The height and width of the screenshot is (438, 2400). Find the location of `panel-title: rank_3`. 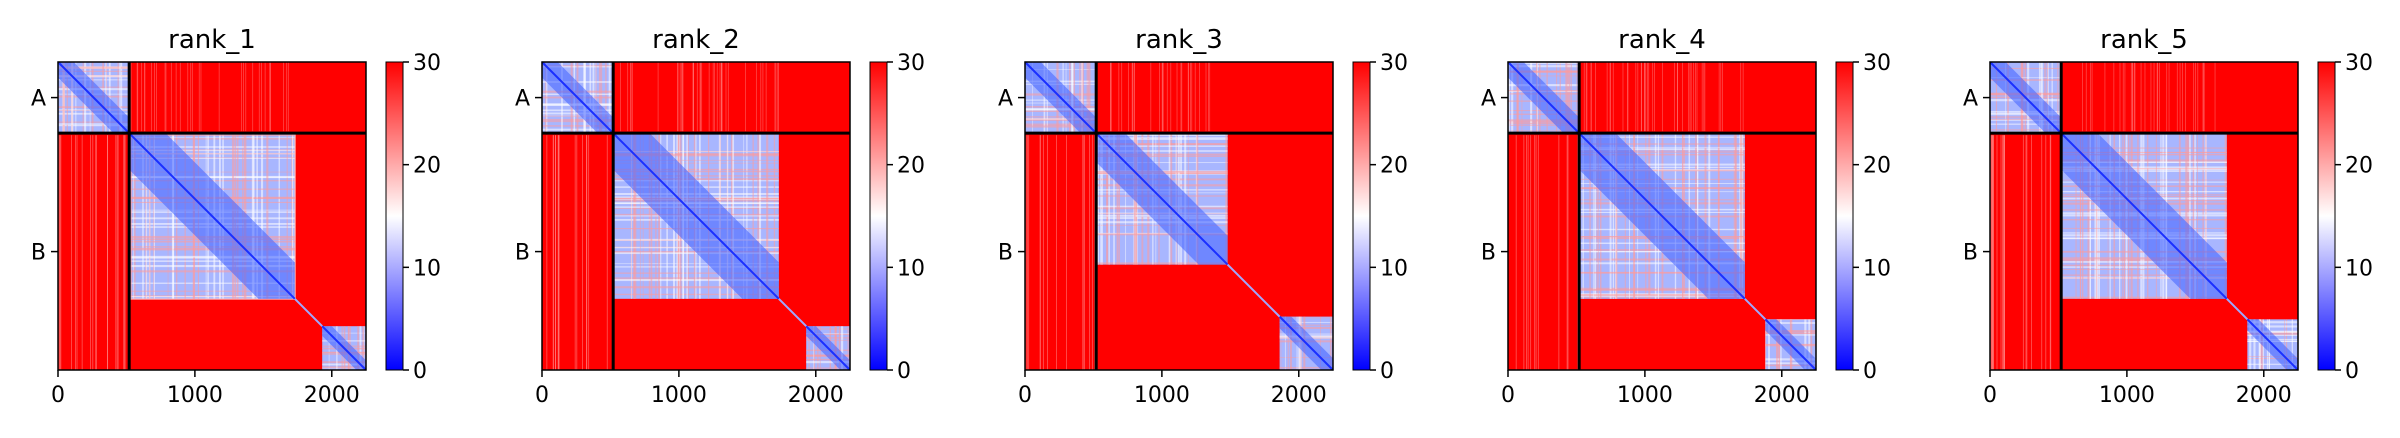

panel-title: rank_3 is located at coordinates (1179, 40).